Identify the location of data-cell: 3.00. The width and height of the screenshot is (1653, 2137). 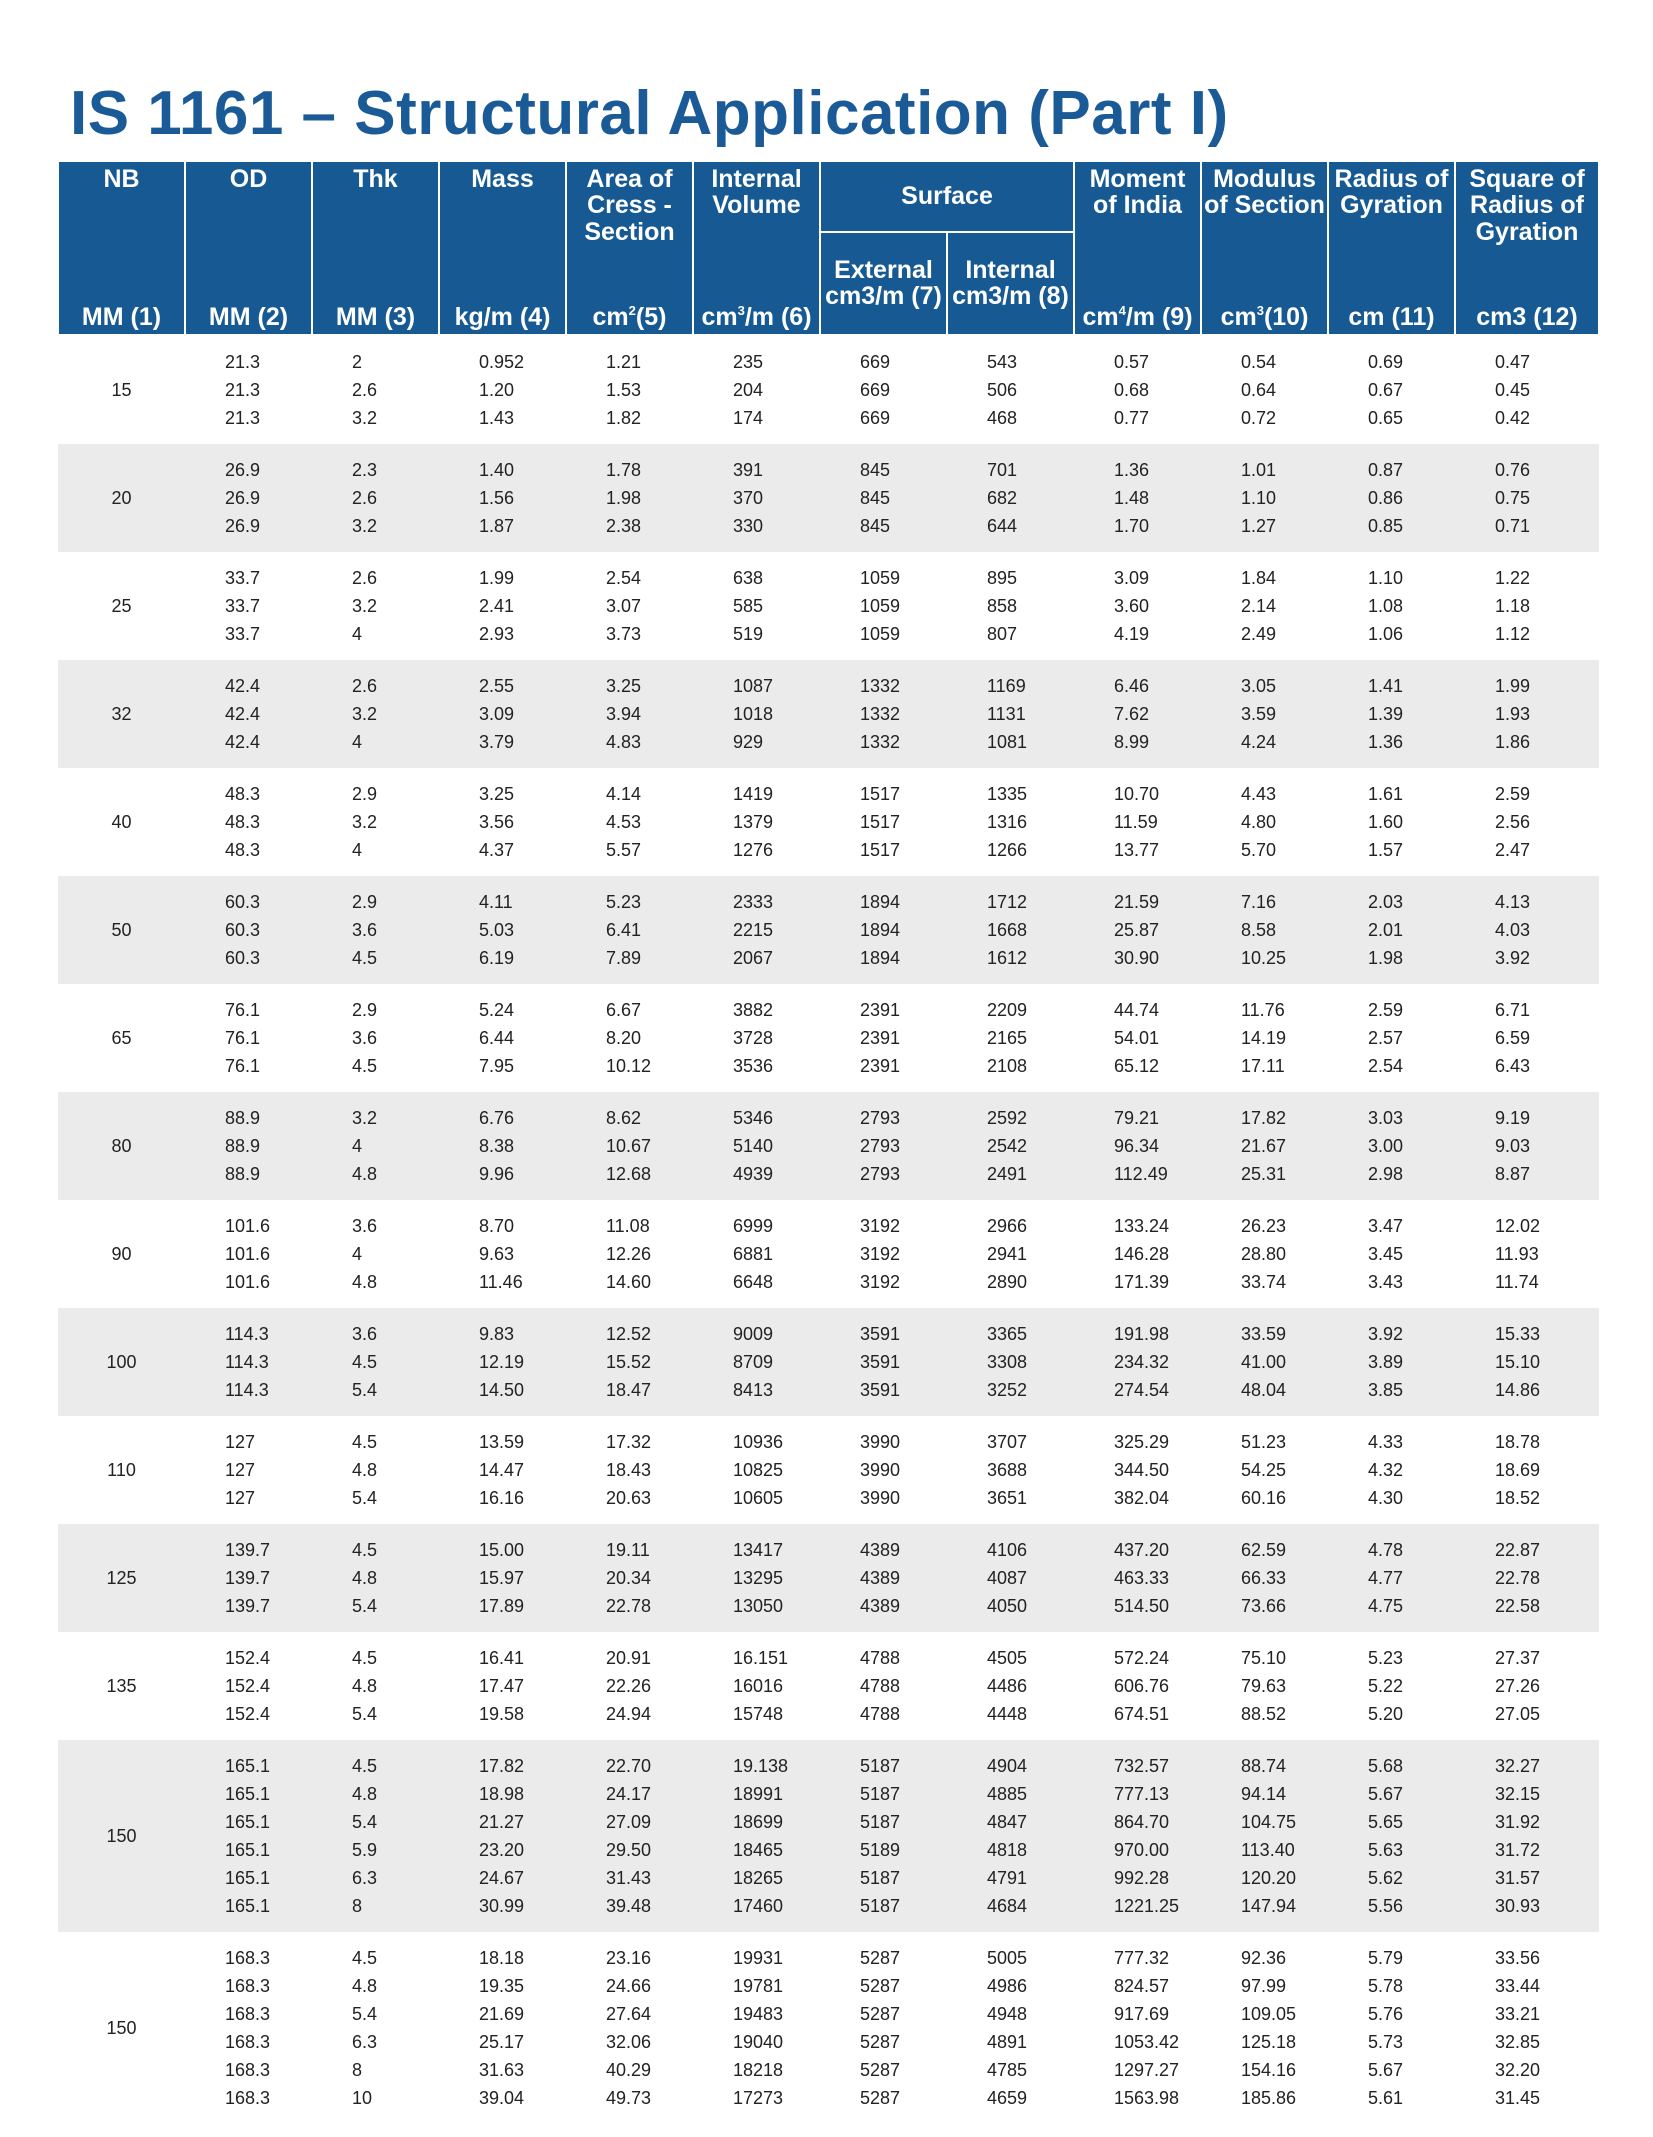
(1386, 1146).